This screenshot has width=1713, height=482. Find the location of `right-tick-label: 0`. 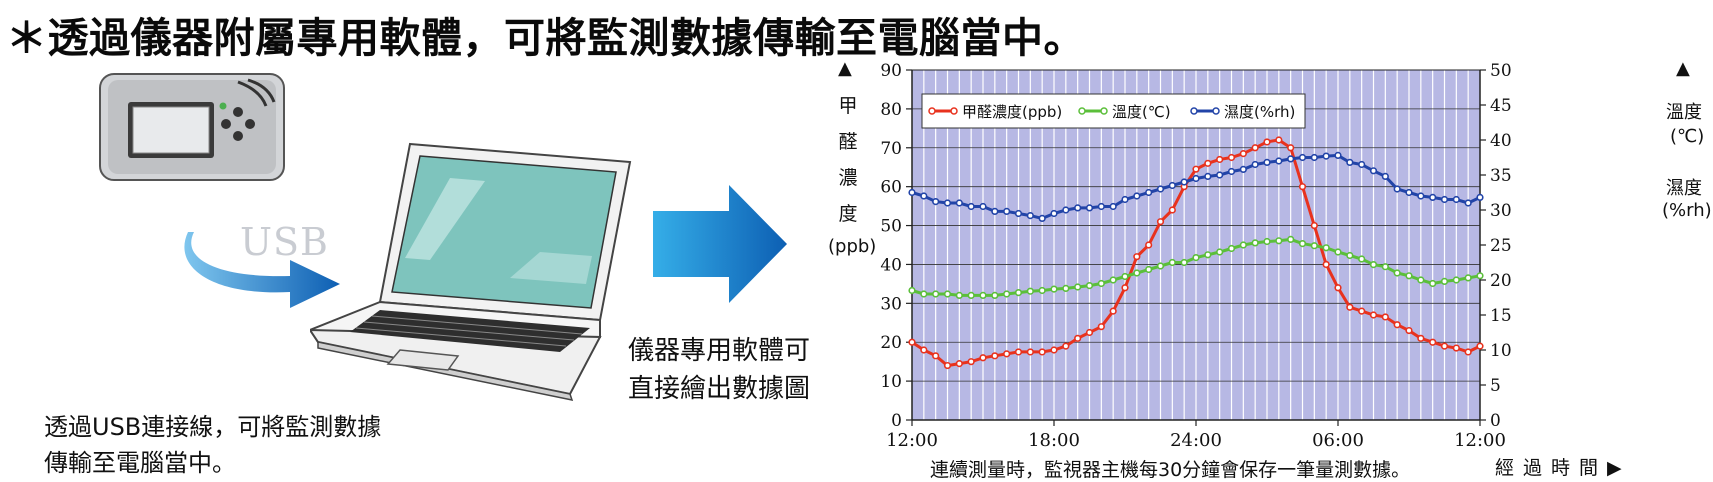

right-tick-label: 0 is located at coordinates (1495, 421).